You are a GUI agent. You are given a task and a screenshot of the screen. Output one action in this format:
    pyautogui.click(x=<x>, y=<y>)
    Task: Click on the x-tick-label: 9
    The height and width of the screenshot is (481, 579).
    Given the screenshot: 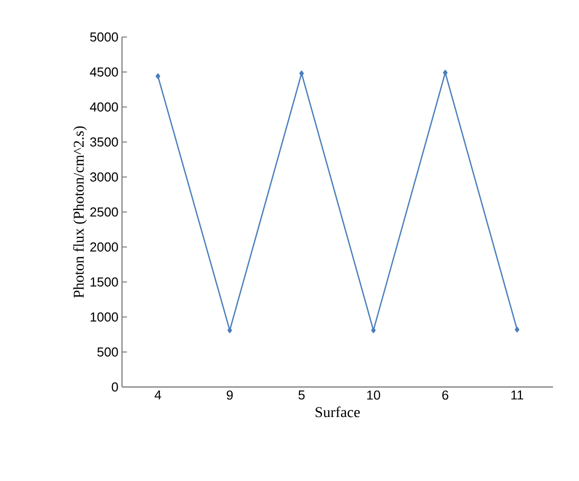 What is the action you would take?
    pyautogui.click(x=229, y=395)
    